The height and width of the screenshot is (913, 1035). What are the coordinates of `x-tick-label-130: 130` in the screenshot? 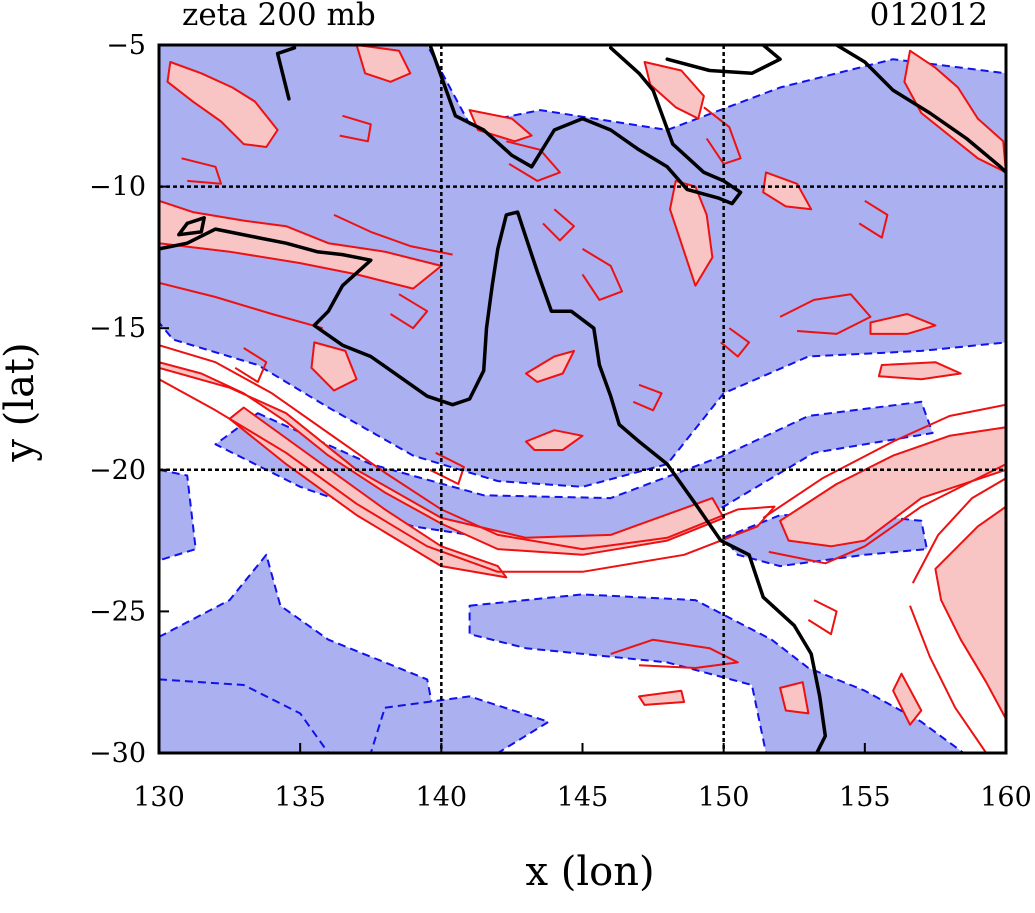 It's located at (159, 797).